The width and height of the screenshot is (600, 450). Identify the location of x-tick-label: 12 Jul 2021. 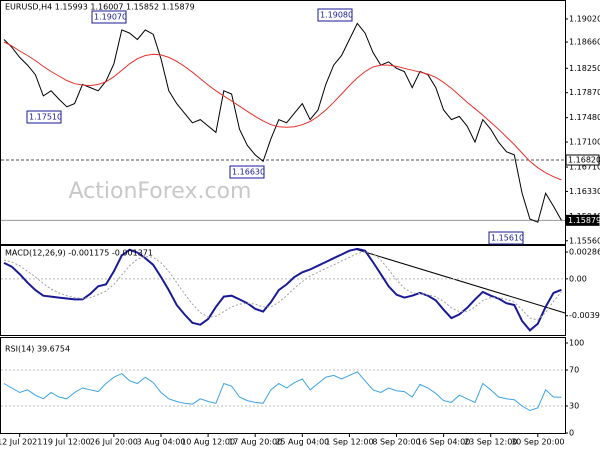
(21, 442).